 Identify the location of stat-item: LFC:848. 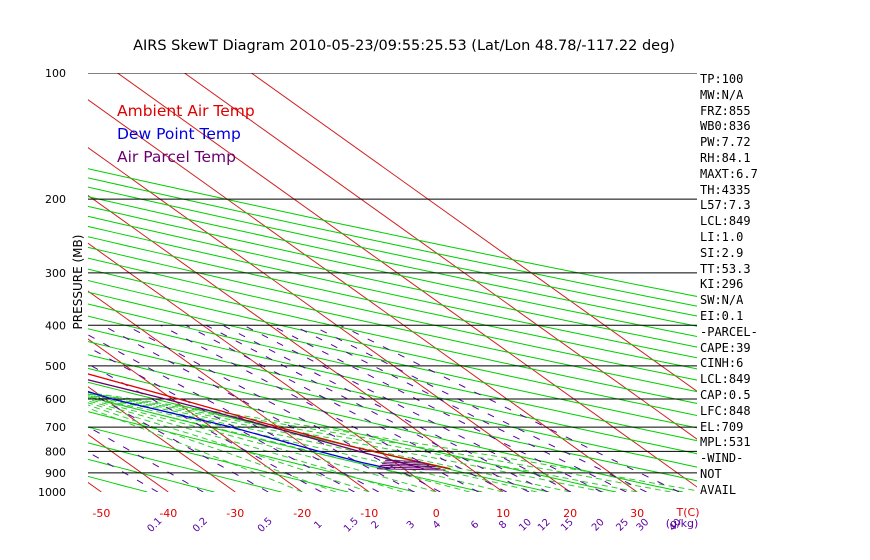
(725, 410).